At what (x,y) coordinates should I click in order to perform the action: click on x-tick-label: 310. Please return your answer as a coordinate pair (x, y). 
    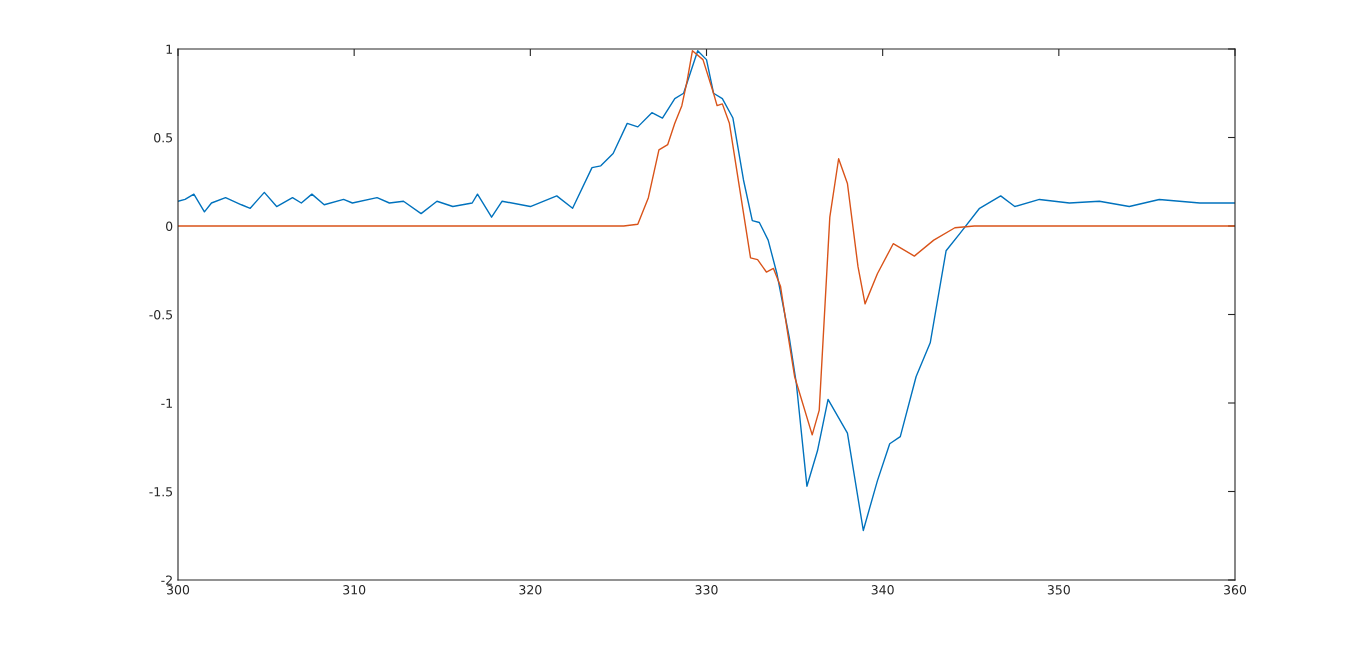
    Looking at the image, I should click on (354, 590).